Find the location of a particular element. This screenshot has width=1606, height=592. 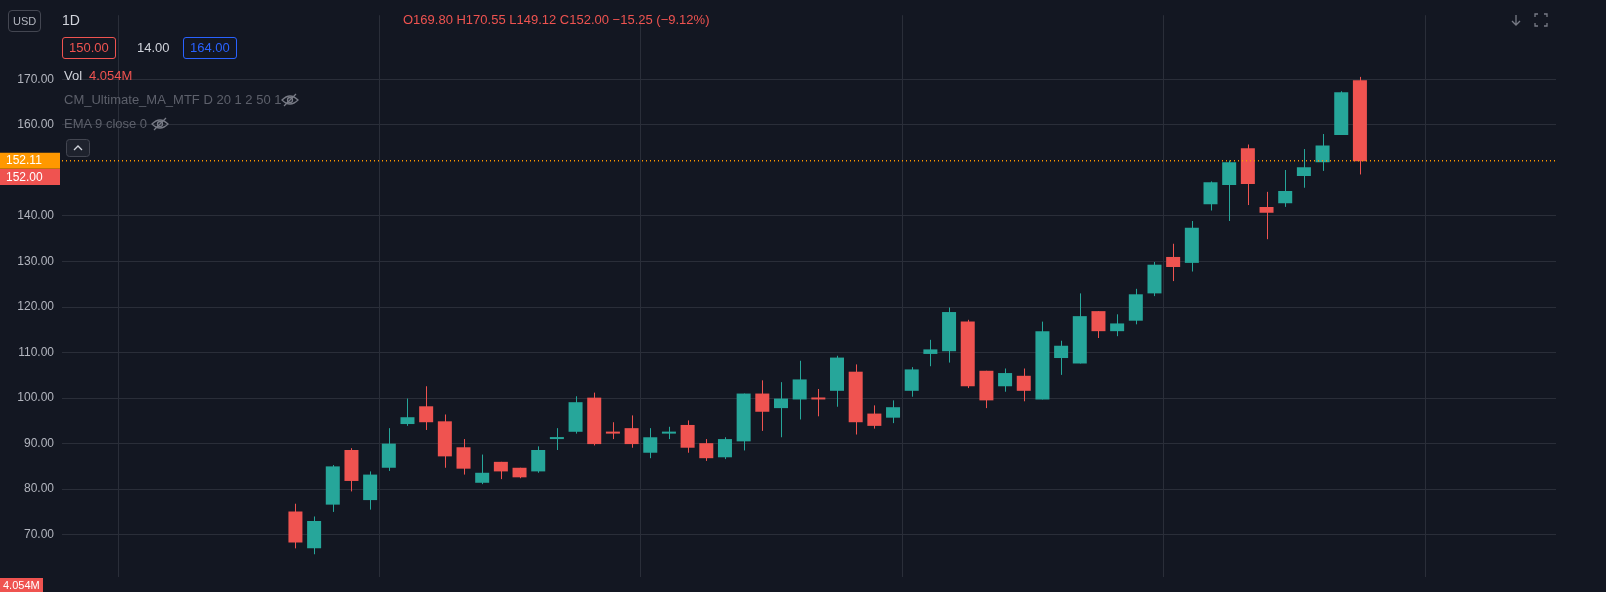

y-tick-label: 70.00 is located at coordinates (39, 534).